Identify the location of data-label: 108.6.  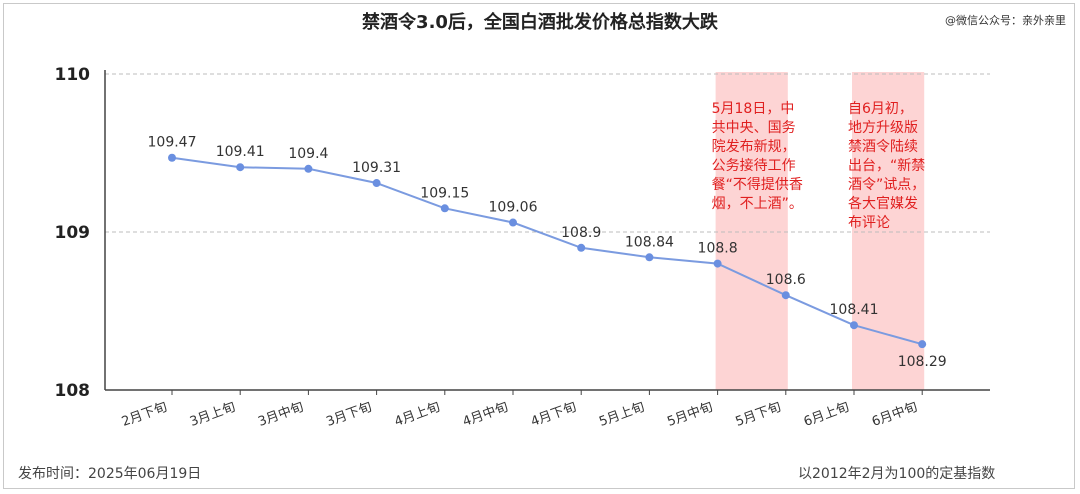
(786, 280).